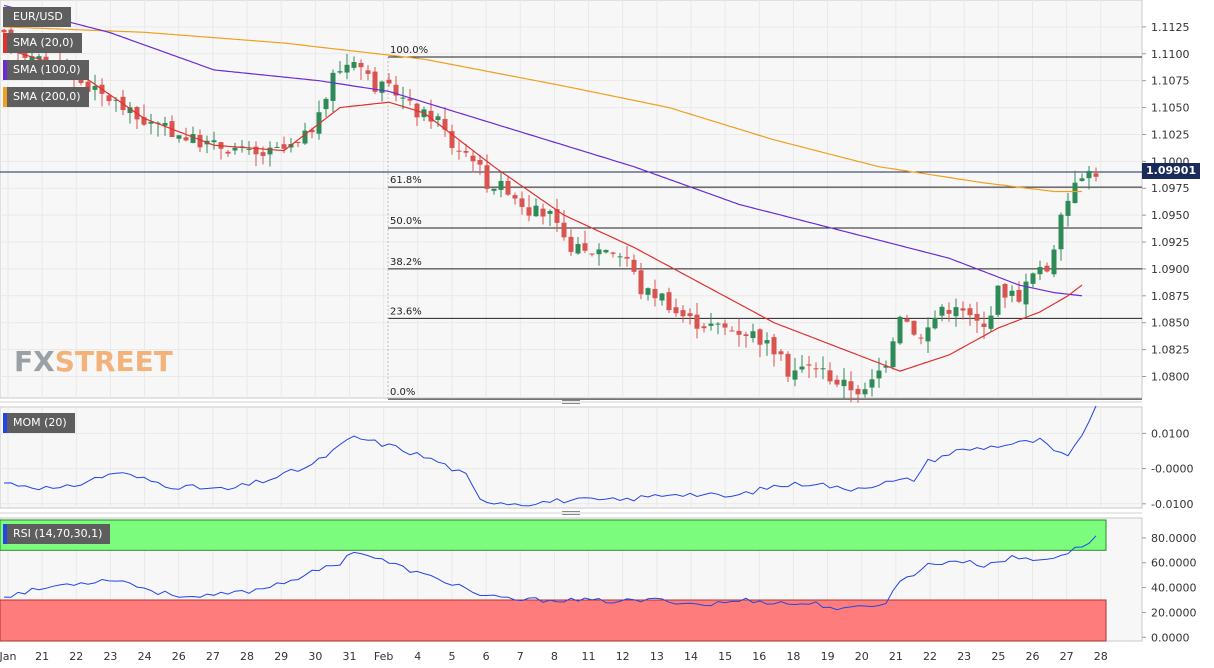  Describe the element at coordinates (1170, 188) in the screenshot. I see `y-tick-label: 1.0975` at that location.